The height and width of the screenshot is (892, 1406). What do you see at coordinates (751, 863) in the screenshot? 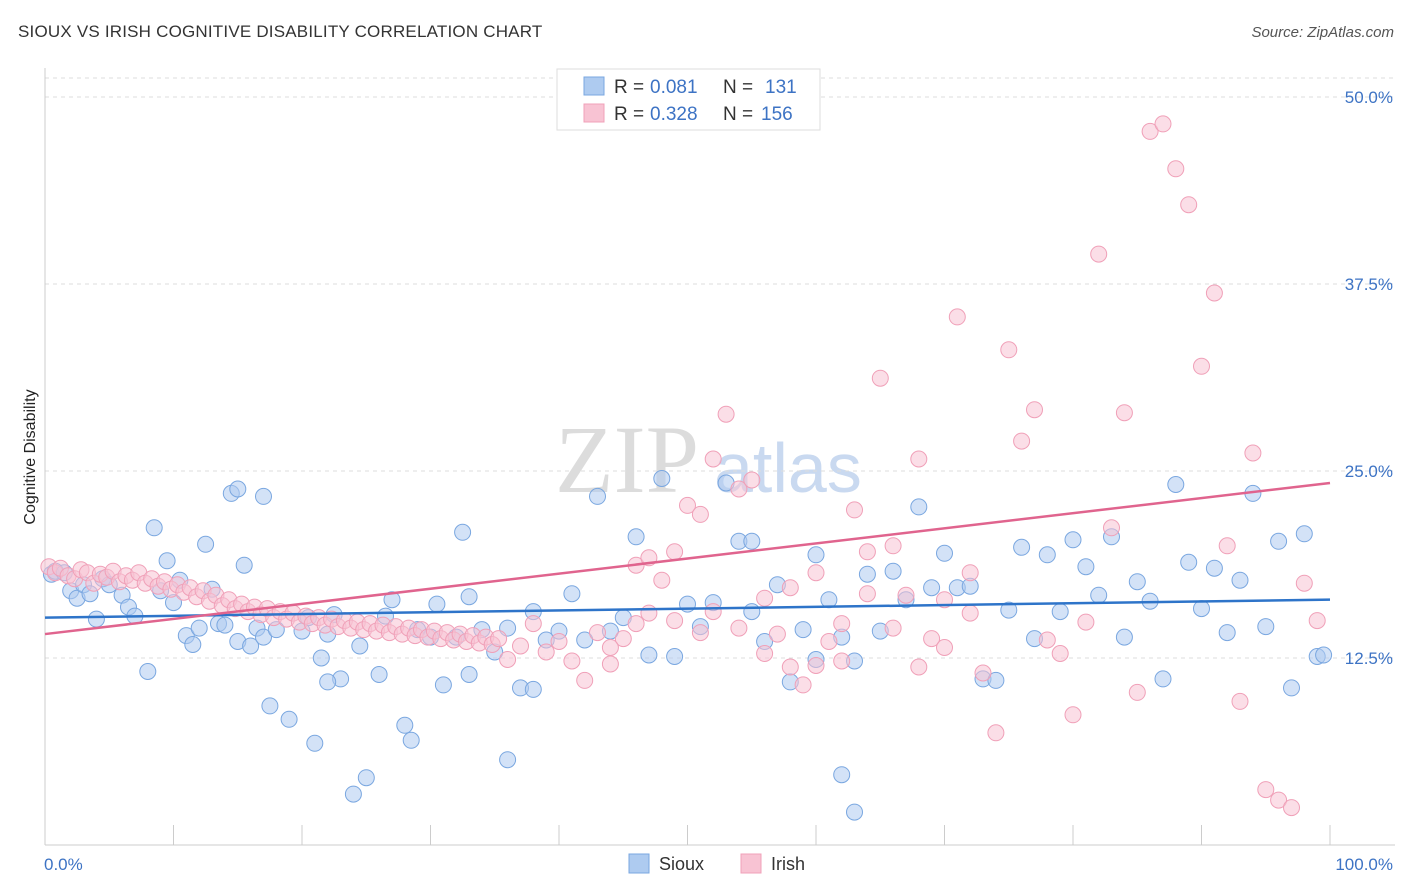
I see `bottom-legend-swatch-irish` at bounding box center [751, 863].